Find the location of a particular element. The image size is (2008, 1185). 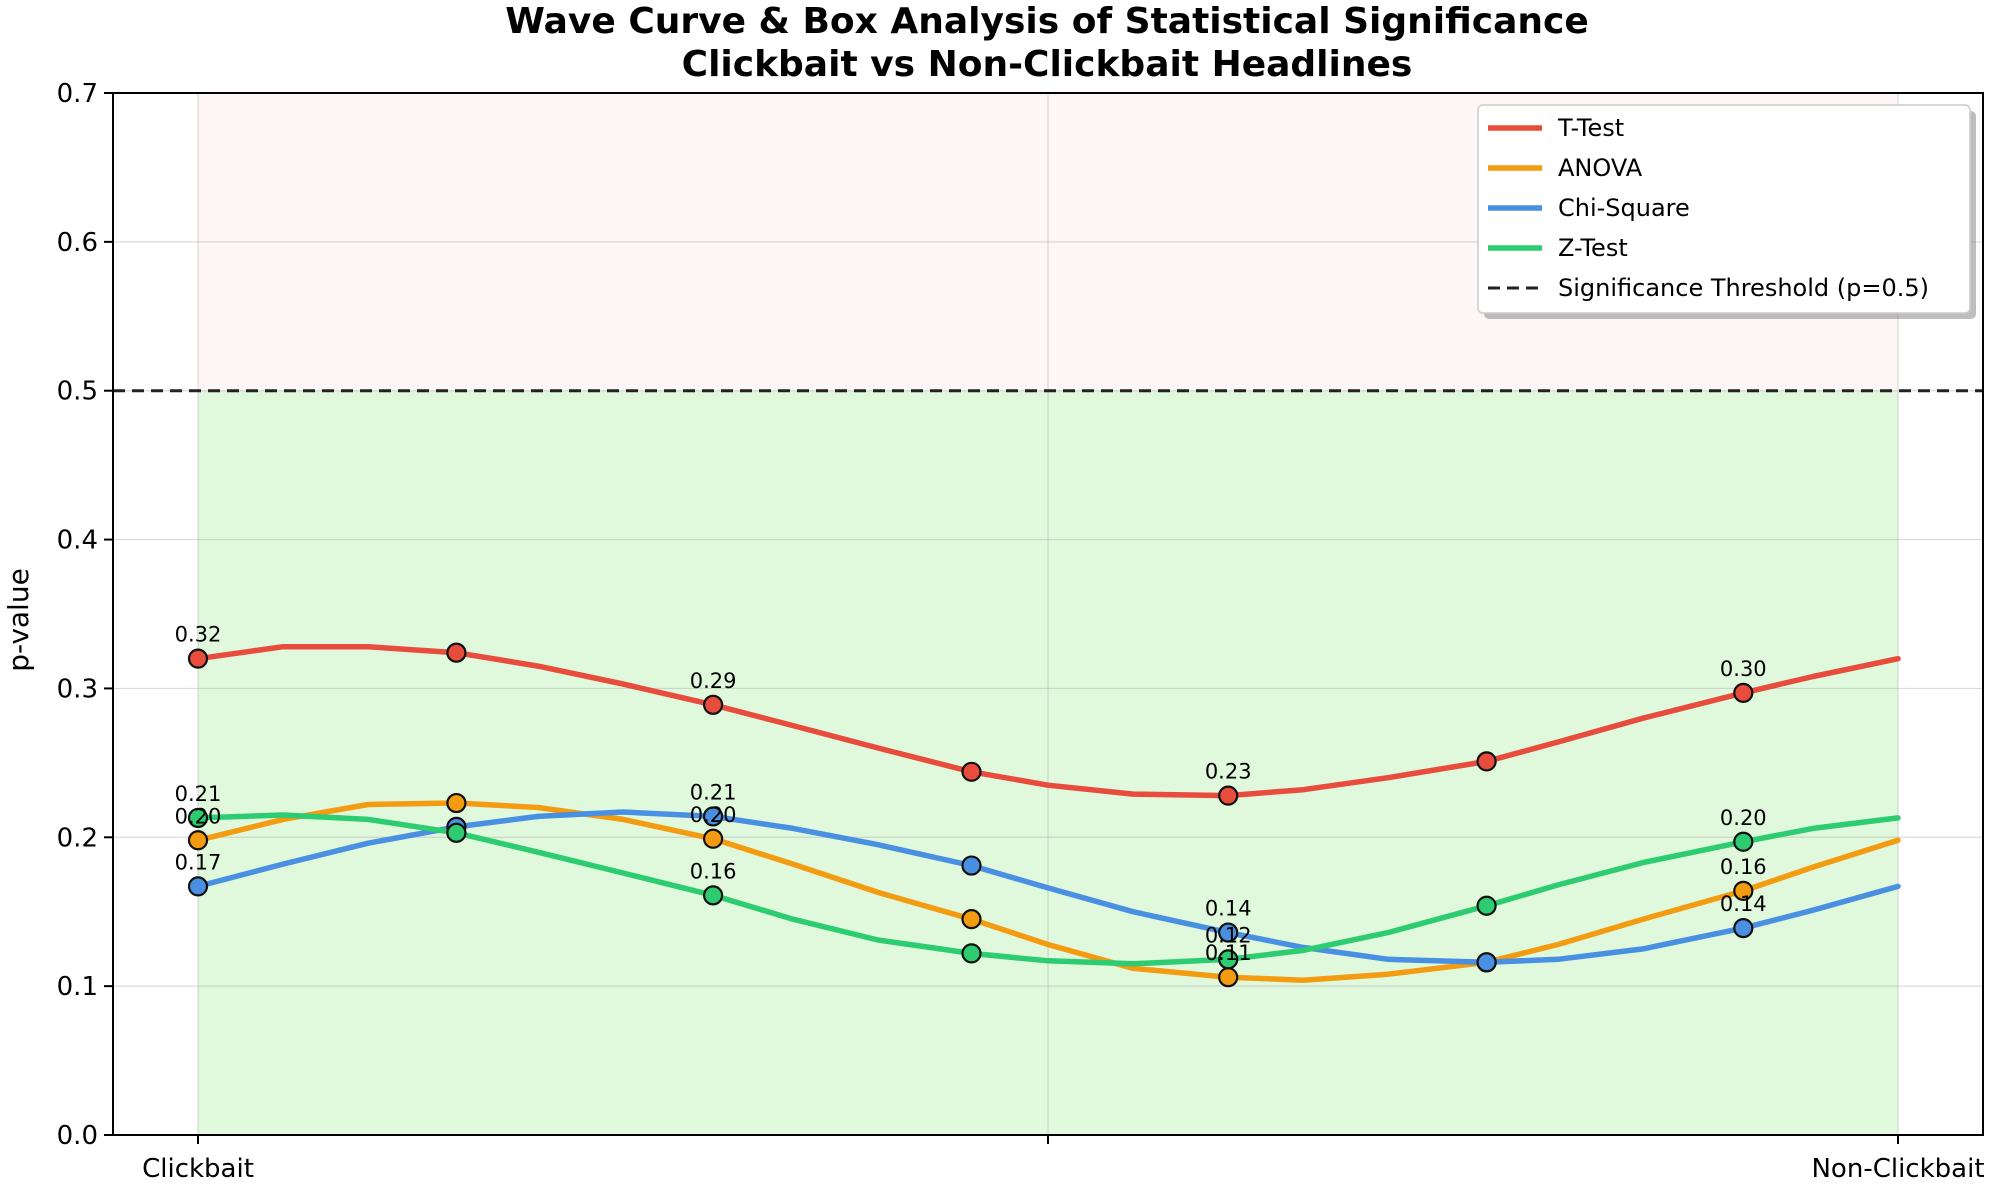

point-label: 0.11 is located at coordinates (1228, 953).